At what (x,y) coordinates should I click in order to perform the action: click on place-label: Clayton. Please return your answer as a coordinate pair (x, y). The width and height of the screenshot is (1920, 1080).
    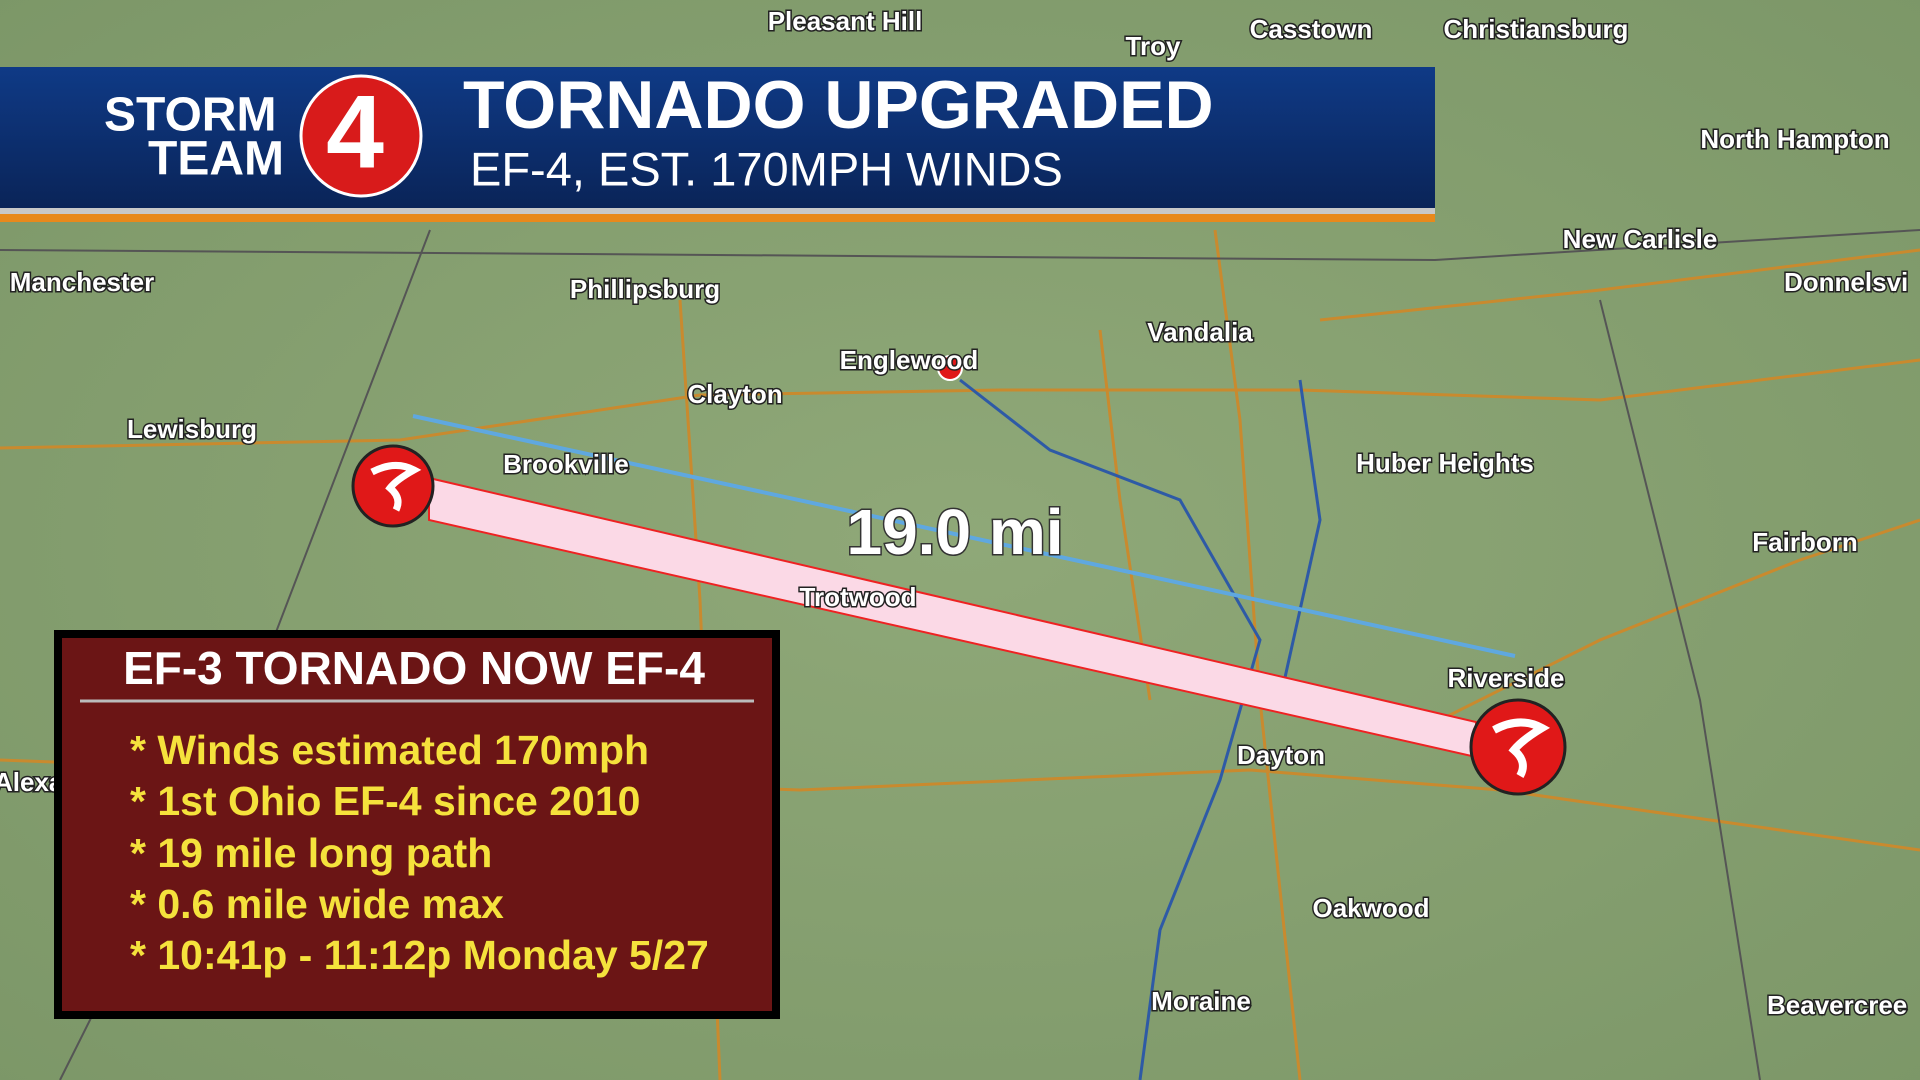
    Looking at the image, I should click on (734, 394).